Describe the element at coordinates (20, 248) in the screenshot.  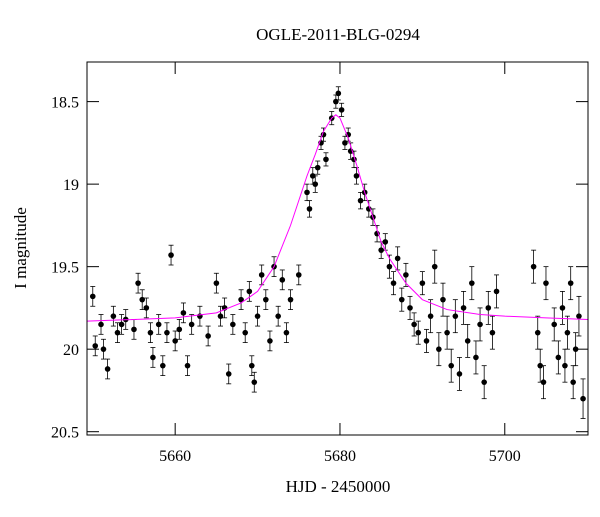
I see `y-axis-label: I magnitude` at that location.